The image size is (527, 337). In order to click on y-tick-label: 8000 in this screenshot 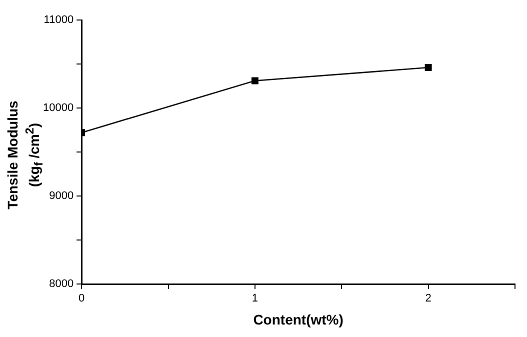, I will do `click(61, 284)`.